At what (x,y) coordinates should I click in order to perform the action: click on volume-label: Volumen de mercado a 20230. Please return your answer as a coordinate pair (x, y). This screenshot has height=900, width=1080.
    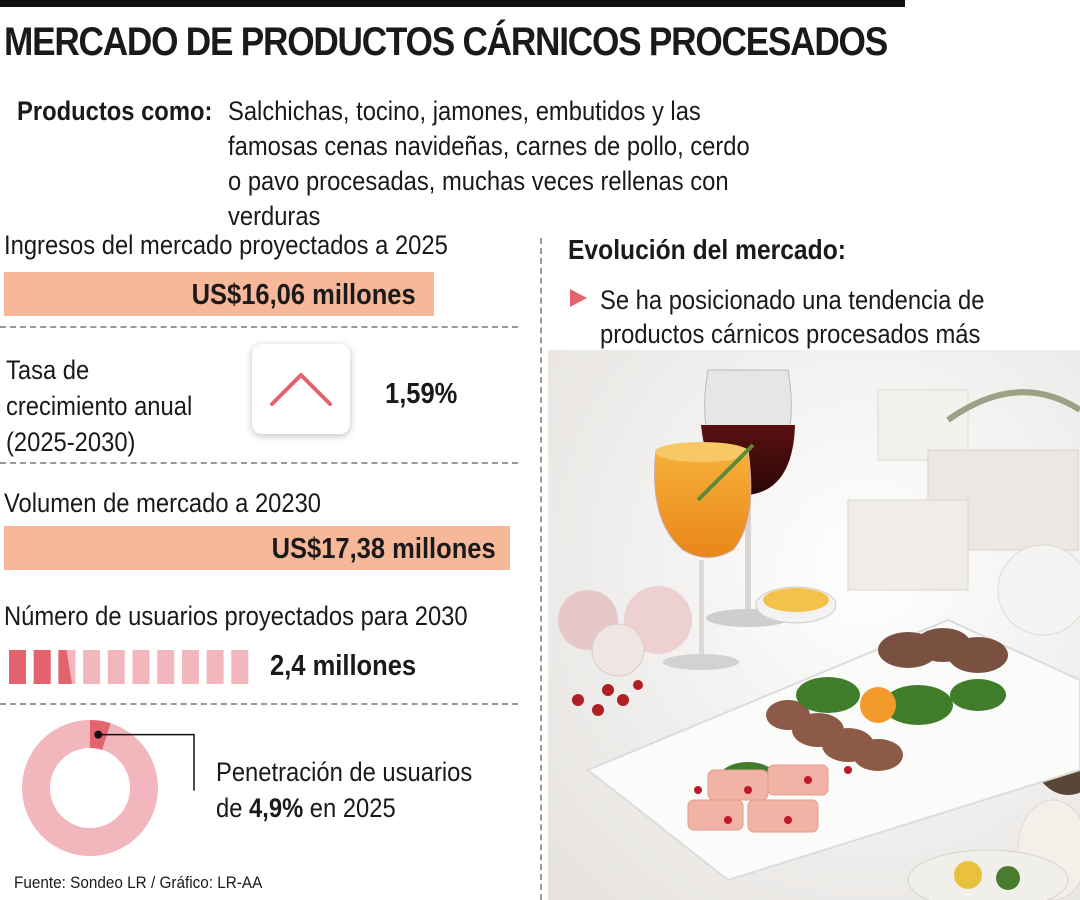
    Looking at the image, I should click on (163, 503).